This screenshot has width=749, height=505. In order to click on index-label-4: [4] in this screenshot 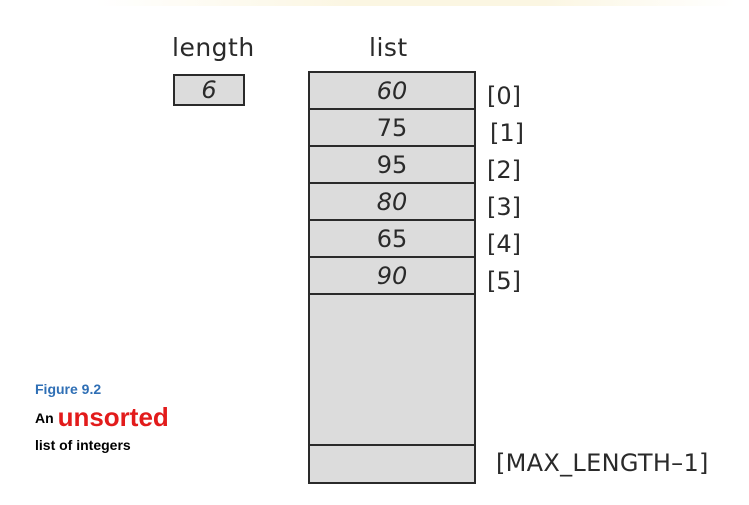, I will do `click(504, 244)`.